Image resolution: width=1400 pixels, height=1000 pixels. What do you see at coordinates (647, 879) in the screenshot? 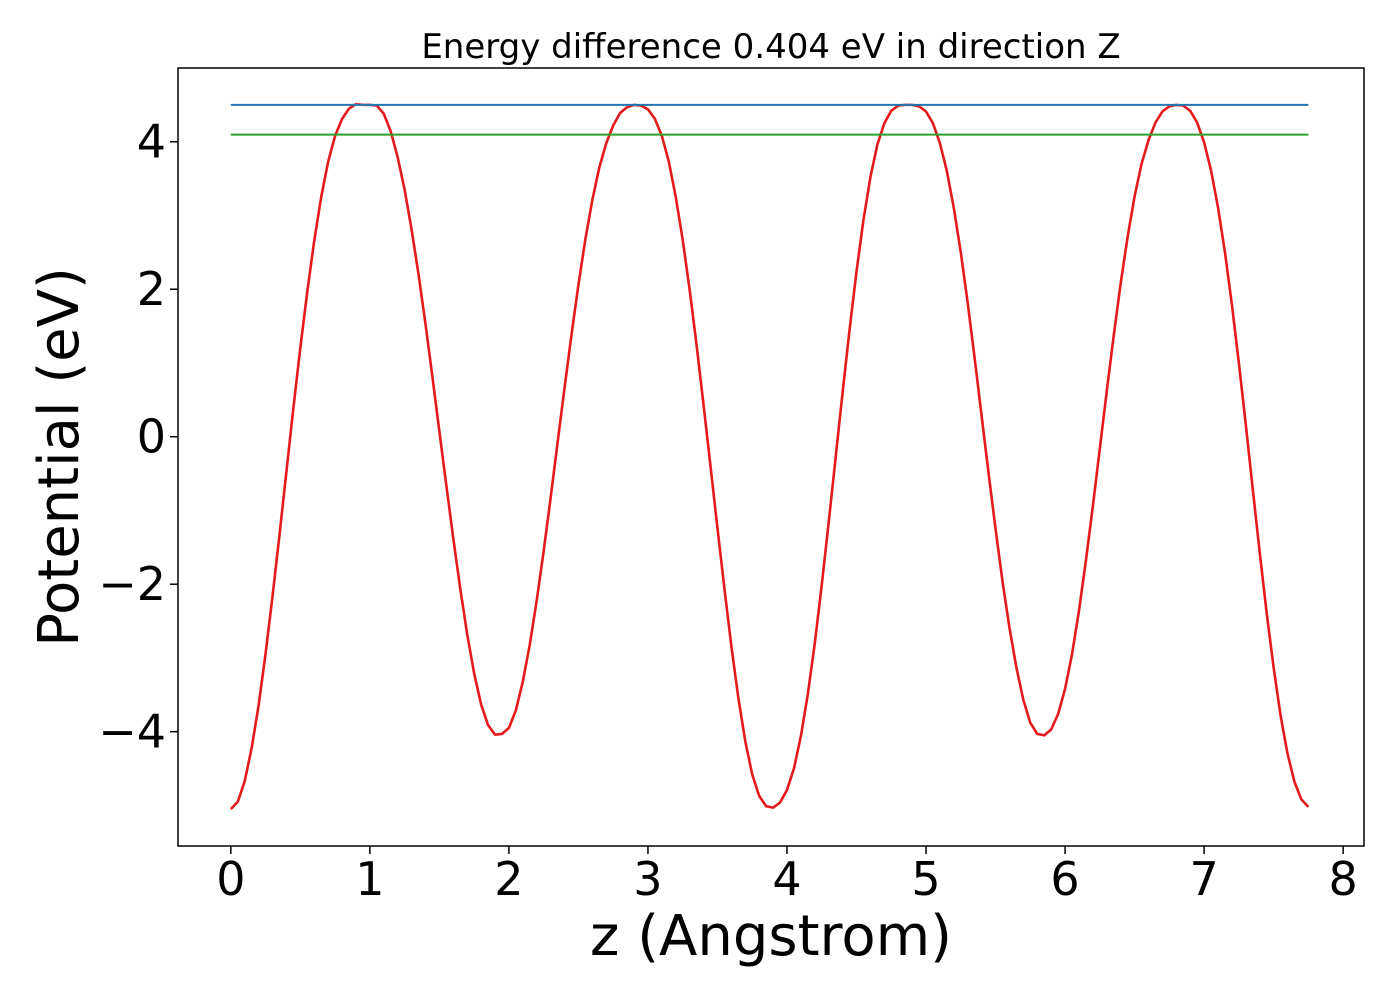
I see `x-tick-label: 3` at bounding box center [647, 879].